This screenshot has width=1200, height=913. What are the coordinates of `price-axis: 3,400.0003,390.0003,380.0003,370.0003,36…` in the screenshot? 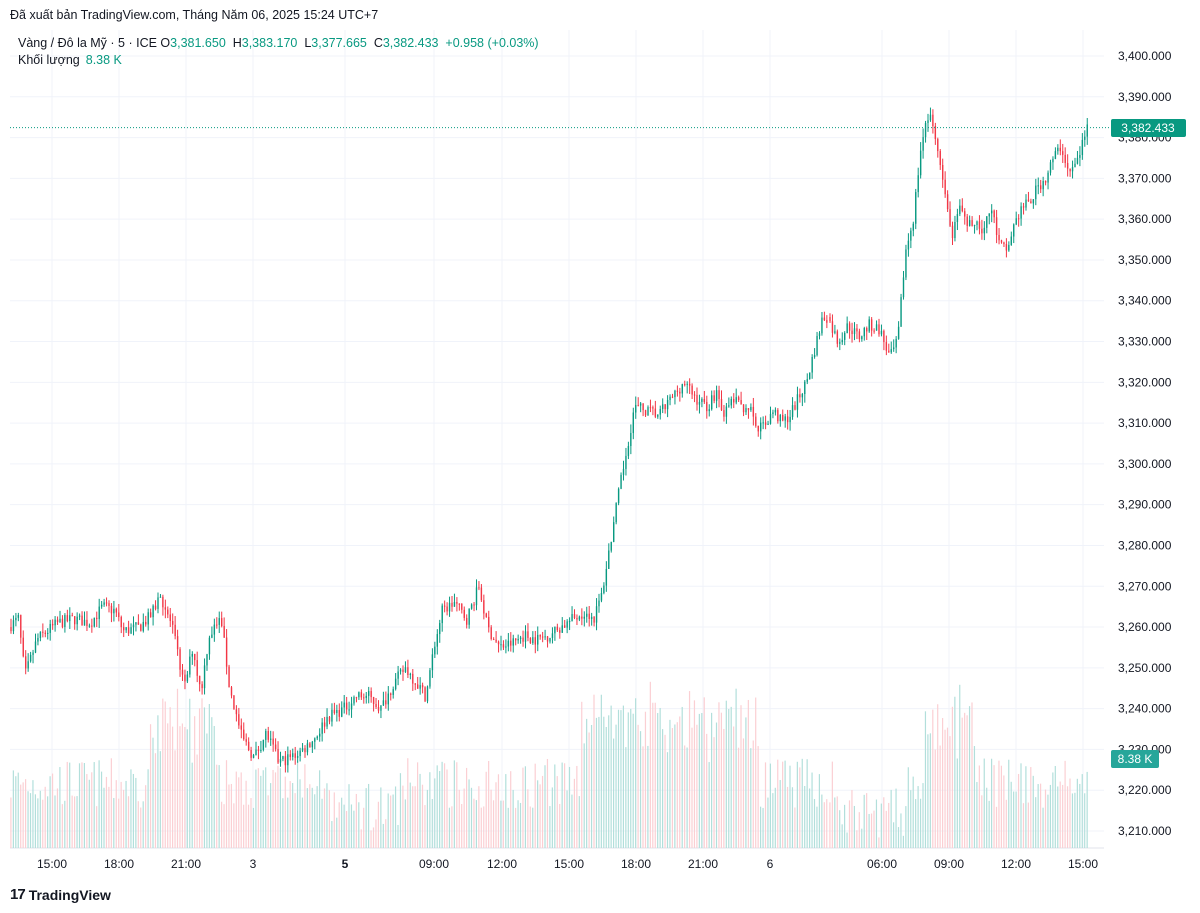 It's located at (1145, 443).